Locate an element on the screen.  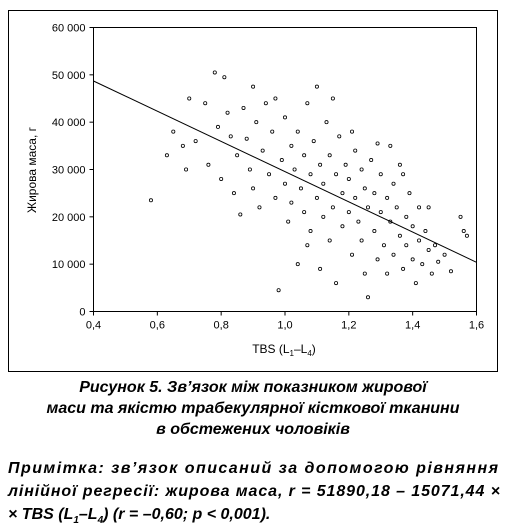
x-tick-label: 1,6 is located at coordinates (476, 326).